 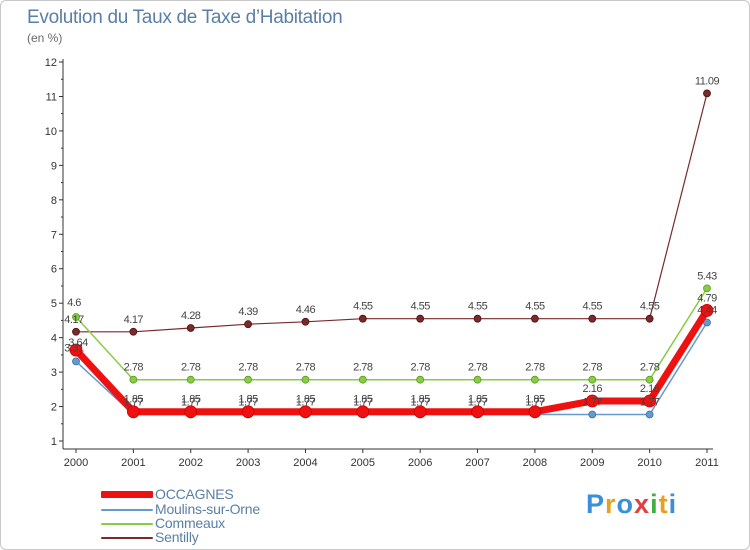 I want to click on legend-swatch-occagnes, so click(x=127, y=494).